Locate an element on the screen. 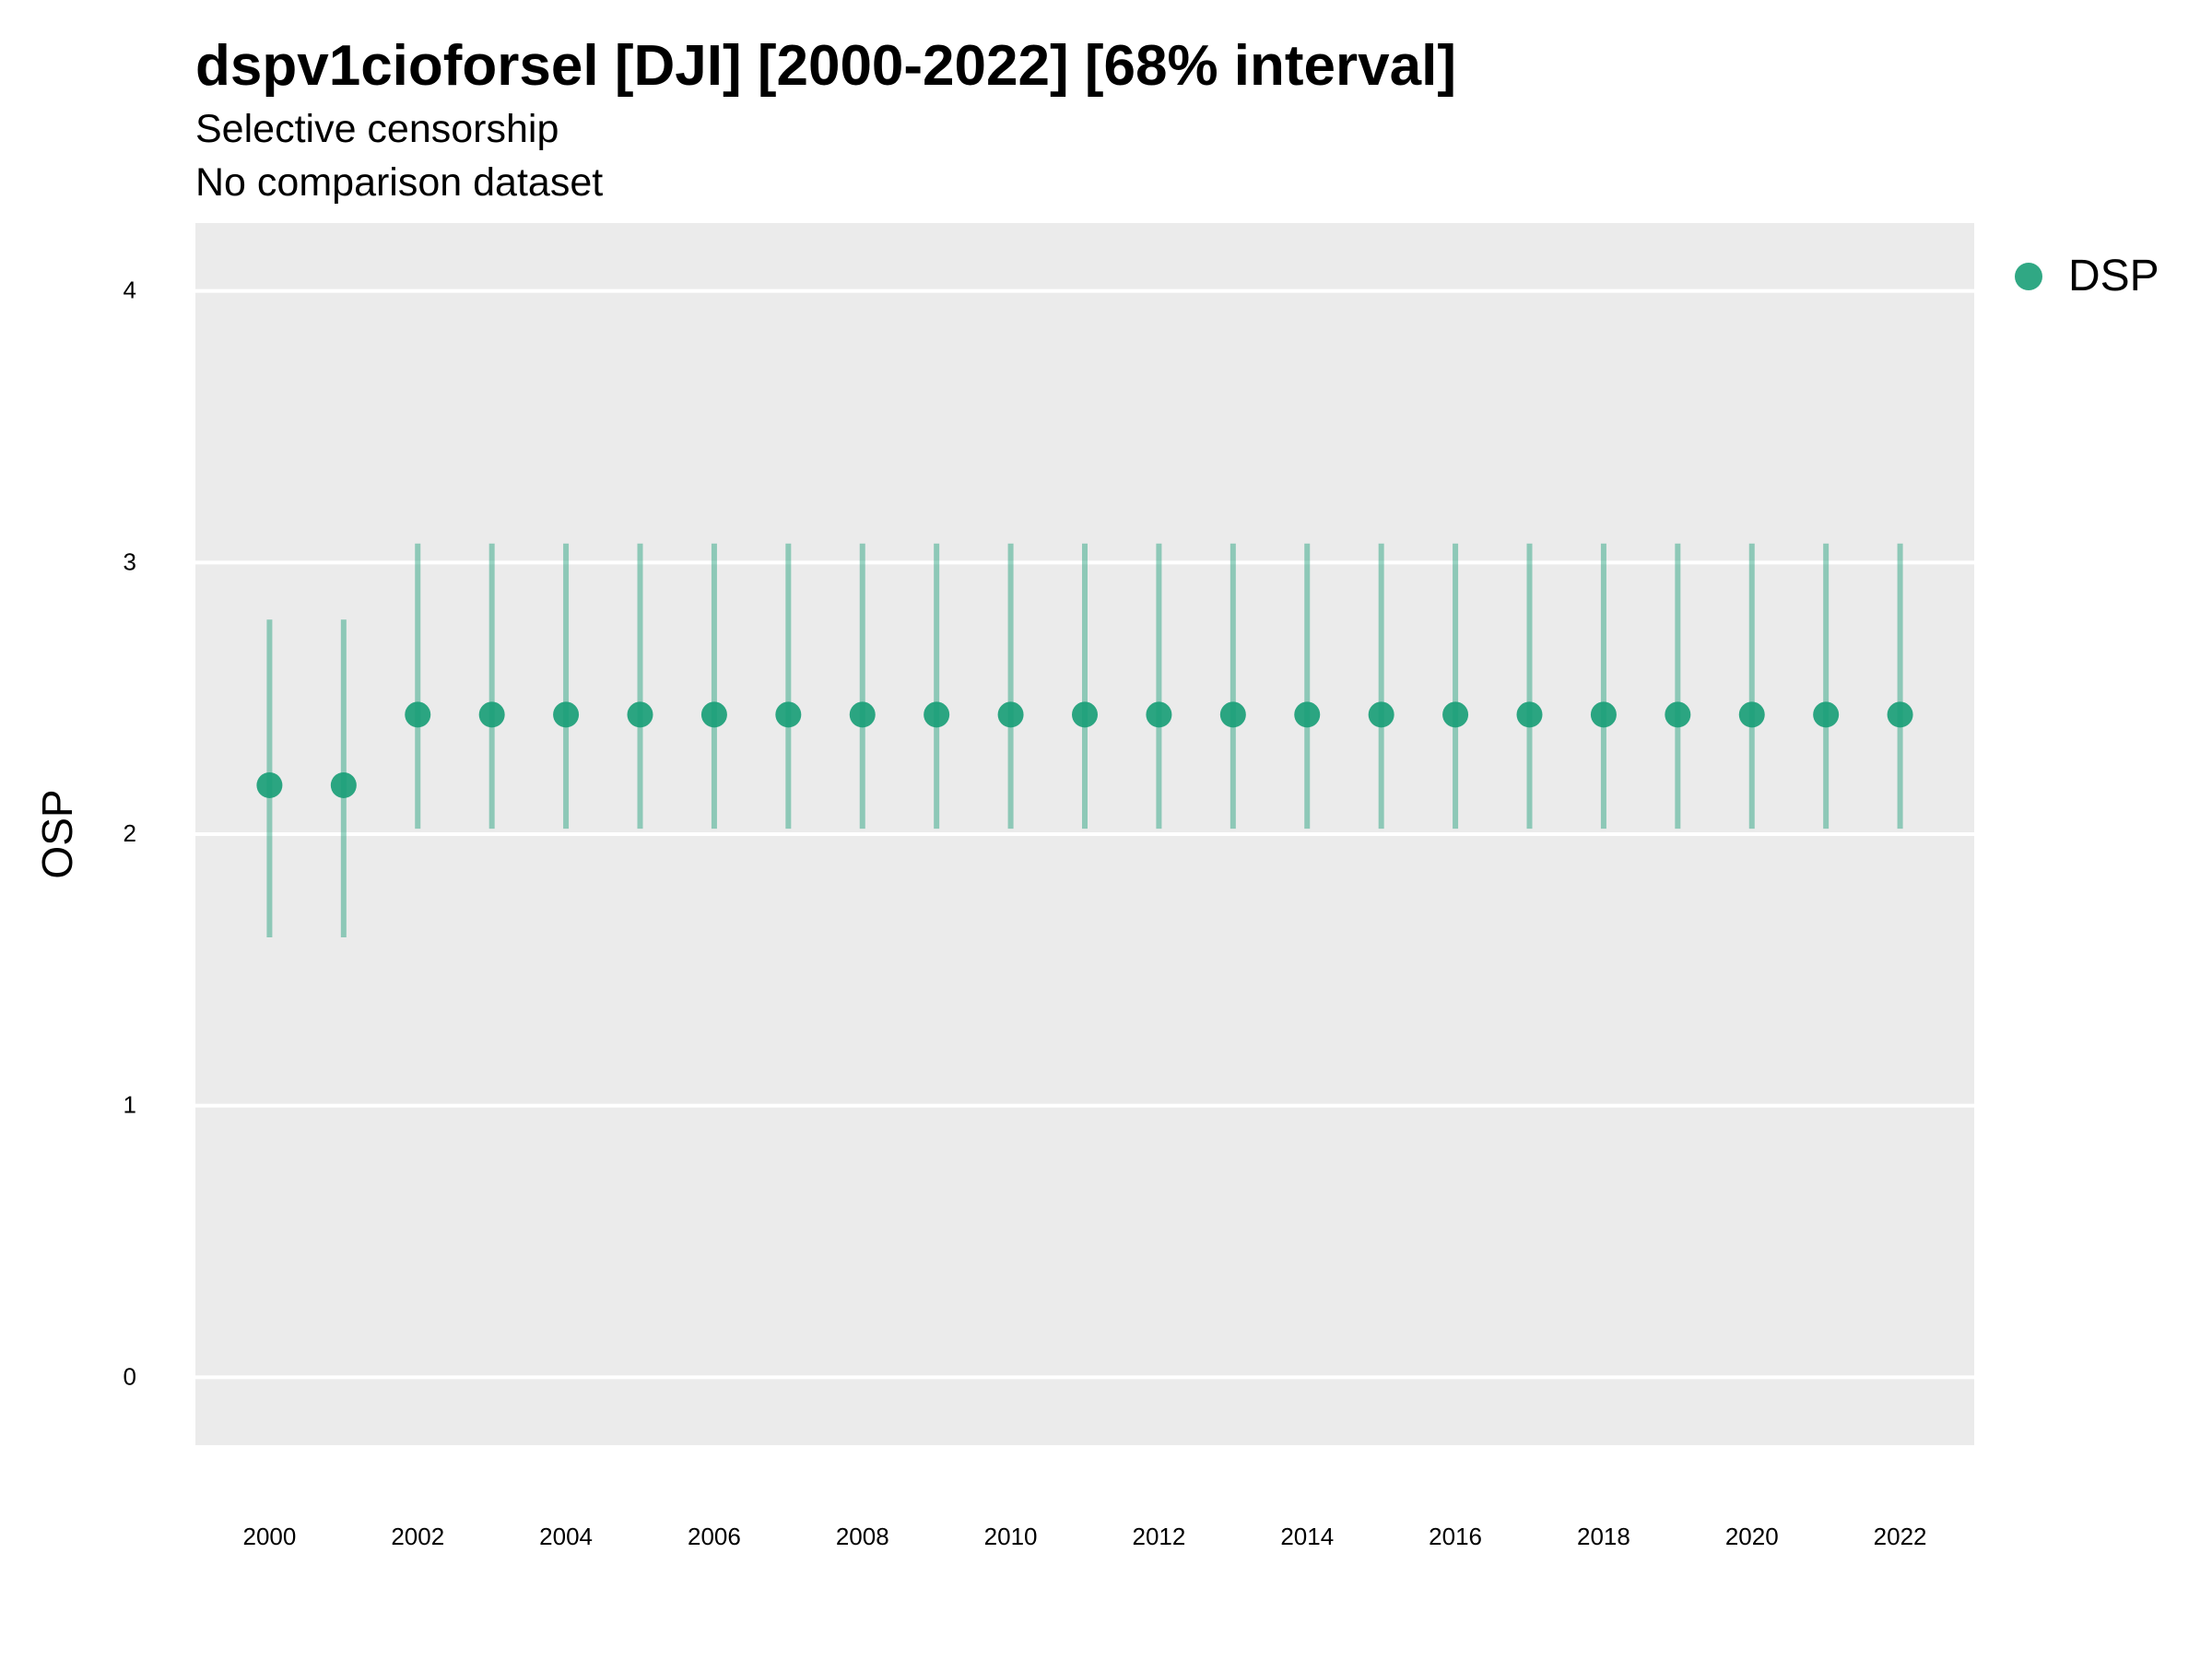 The height and width of the screenshot is (1659, 2212). y-tick-label-2: 2 is located at coordinates (130, 833).